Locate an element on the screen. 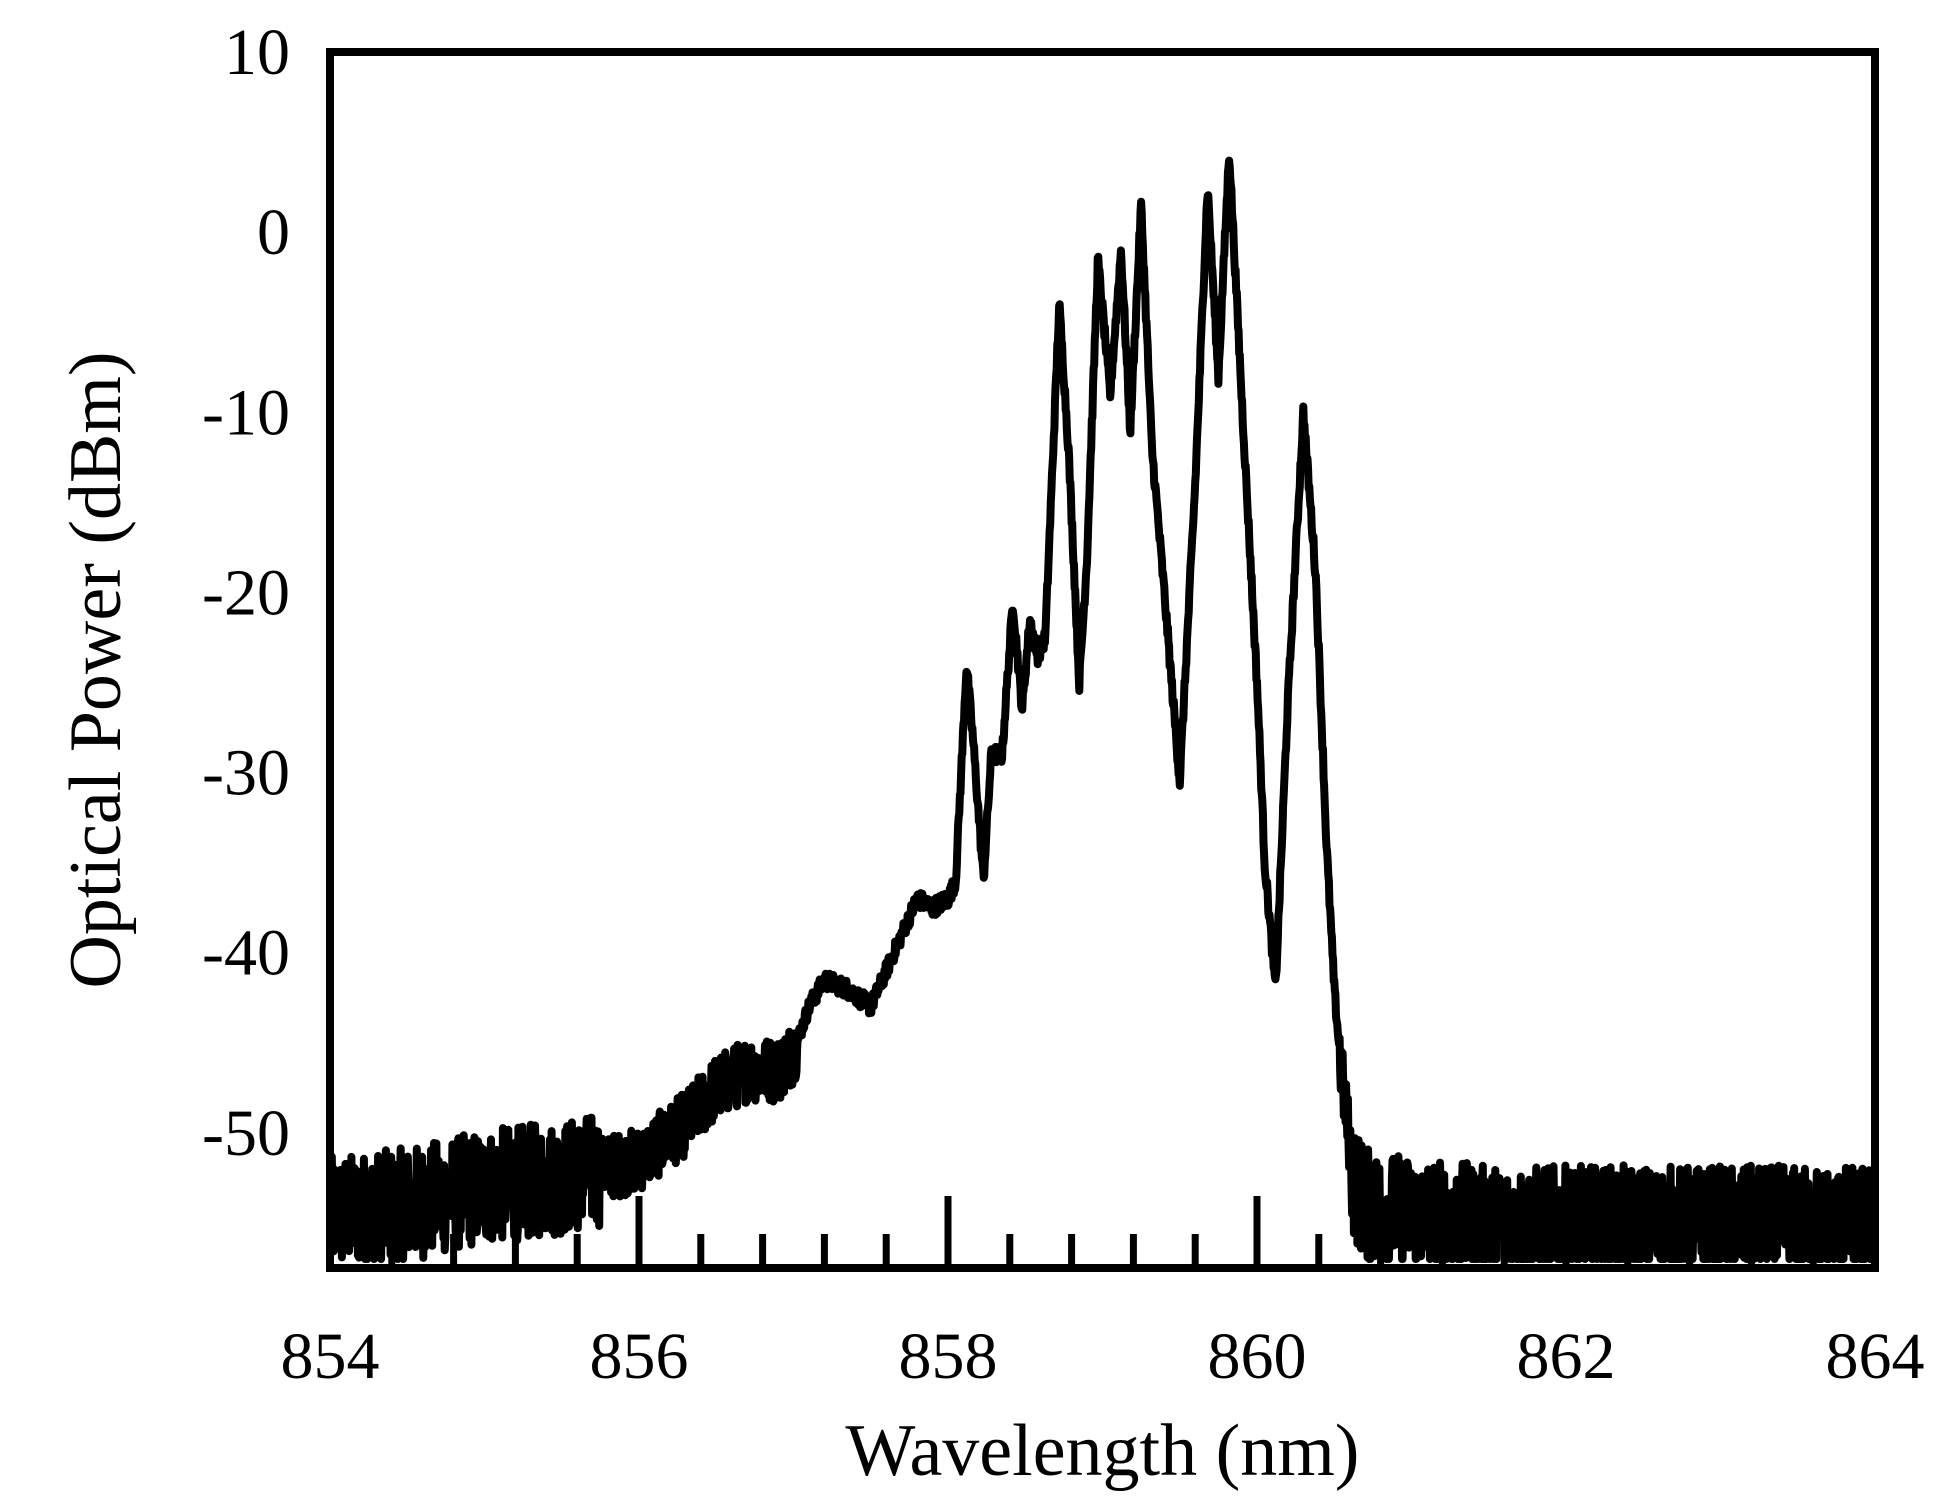  y-tick-label: -40 is located at coordinates (246, 953).